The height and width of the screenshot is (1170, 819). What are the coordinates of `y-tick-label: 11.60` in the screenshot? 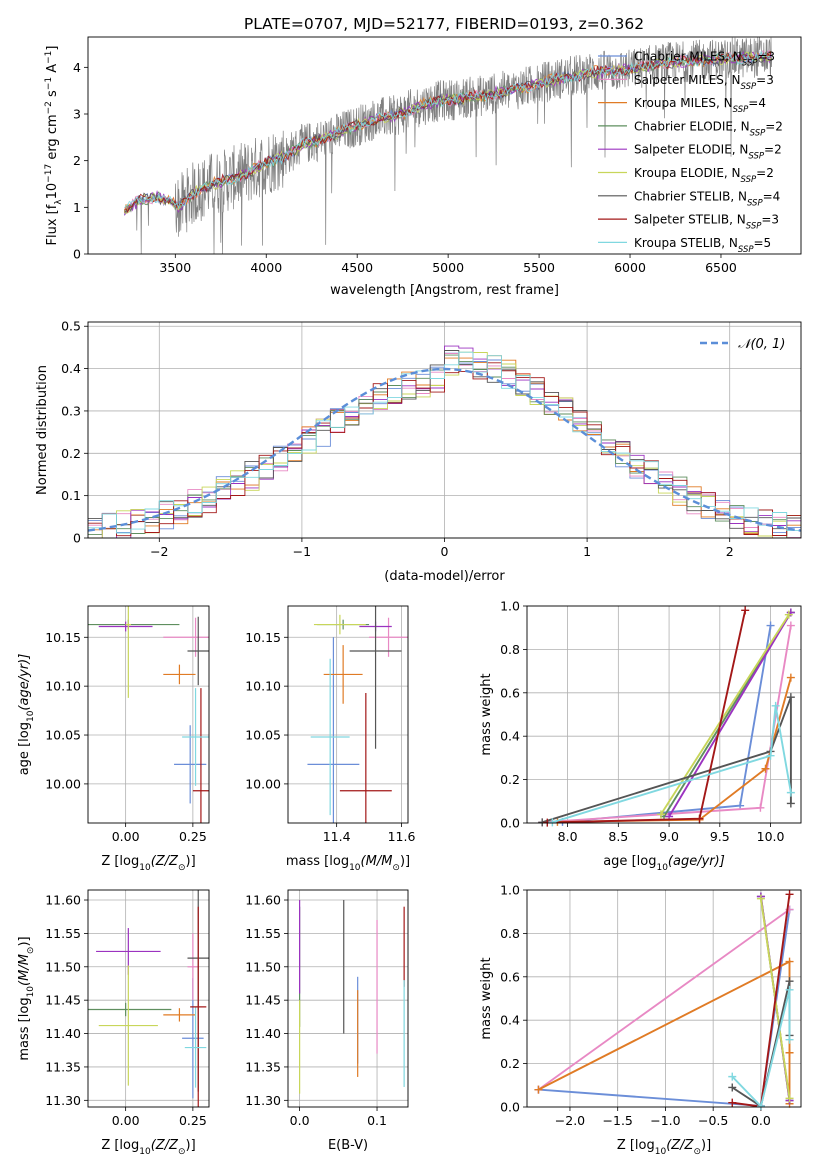 It's located at (263, 900).